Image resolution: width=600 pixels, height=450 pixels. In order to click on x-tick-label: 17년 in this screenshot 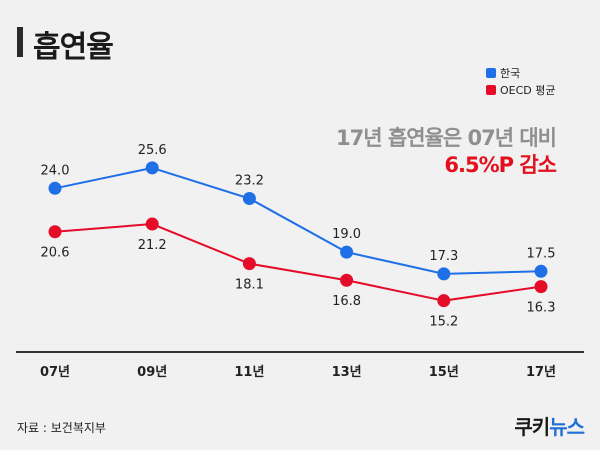, I will do `click(541, 372)`.